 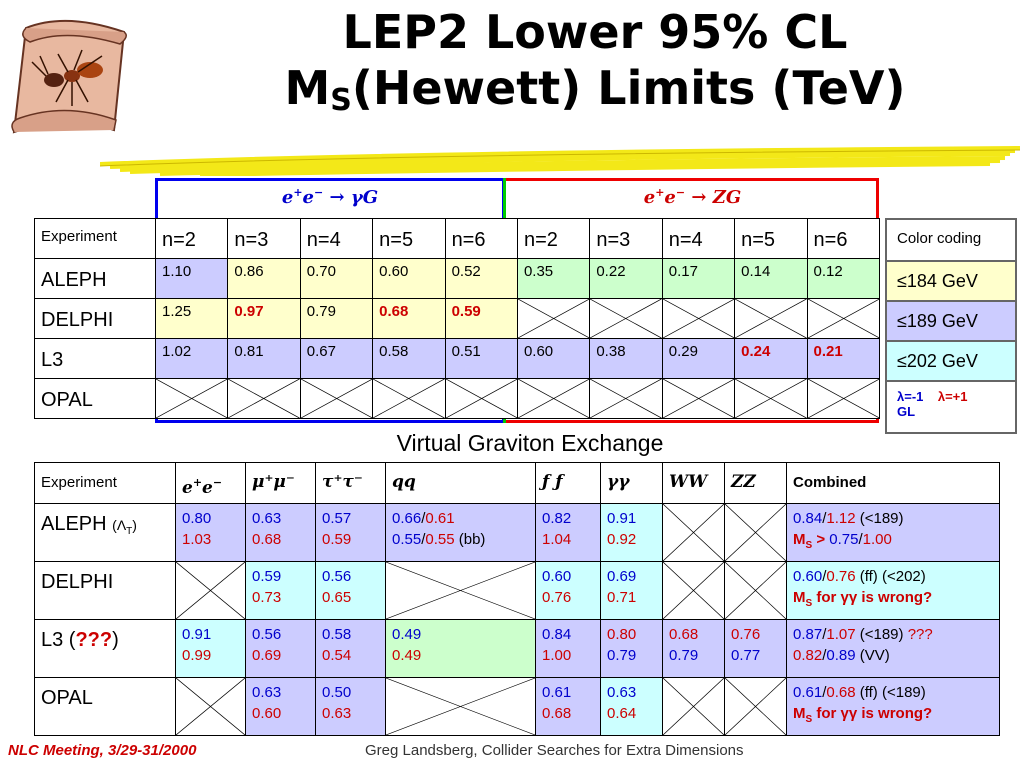 What do you see at coordinates (530, 443) in the screenshot?
I see `section-subtitle: Virtual Graviton Exchange` at bounding box center [530, 443].